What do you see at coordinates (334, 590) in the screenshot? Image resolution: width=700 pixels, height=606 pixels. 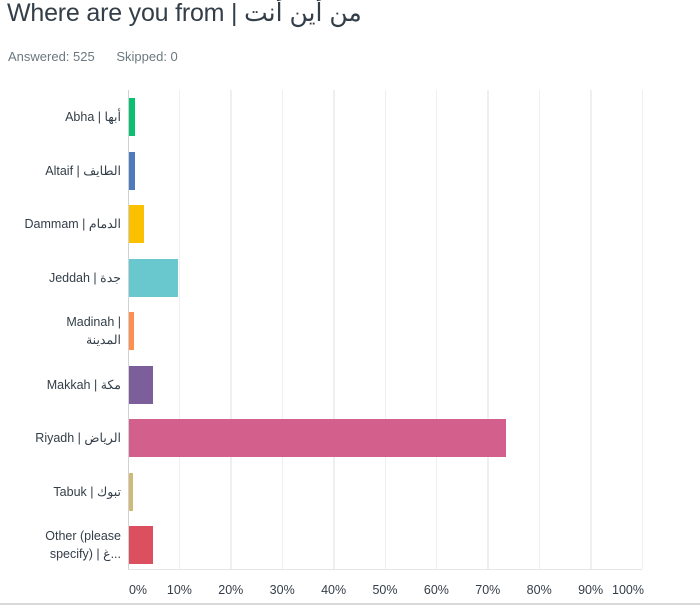 I see `x-tick-label: 40%` at bounding box center [334, 590].